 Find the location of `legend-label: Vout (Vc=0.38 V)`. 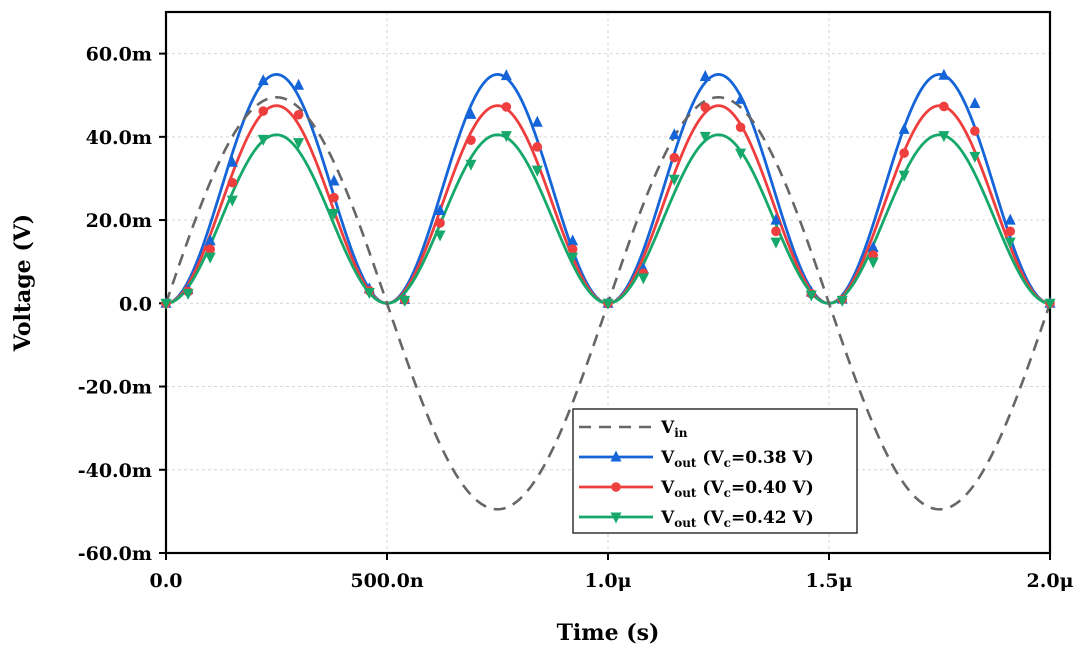

legend-label: Vout (Vc=0.38 V) is located at coordinates (737, 459).